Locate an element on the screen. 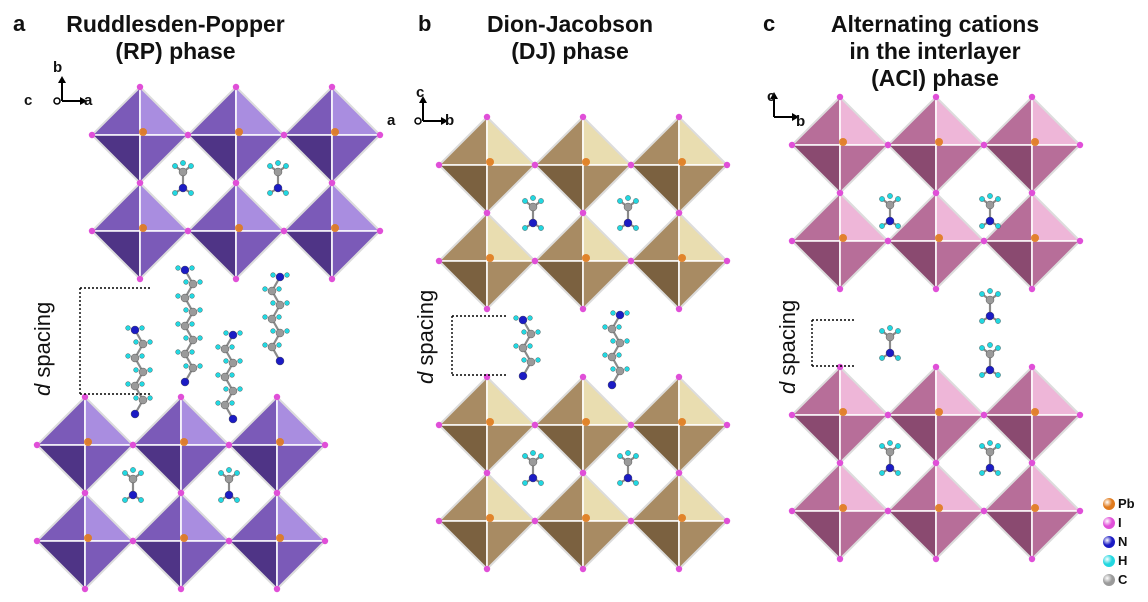 This screenshot has width=1148, height=602. orange-sphere-icon is located at coordinates (1109, 503).